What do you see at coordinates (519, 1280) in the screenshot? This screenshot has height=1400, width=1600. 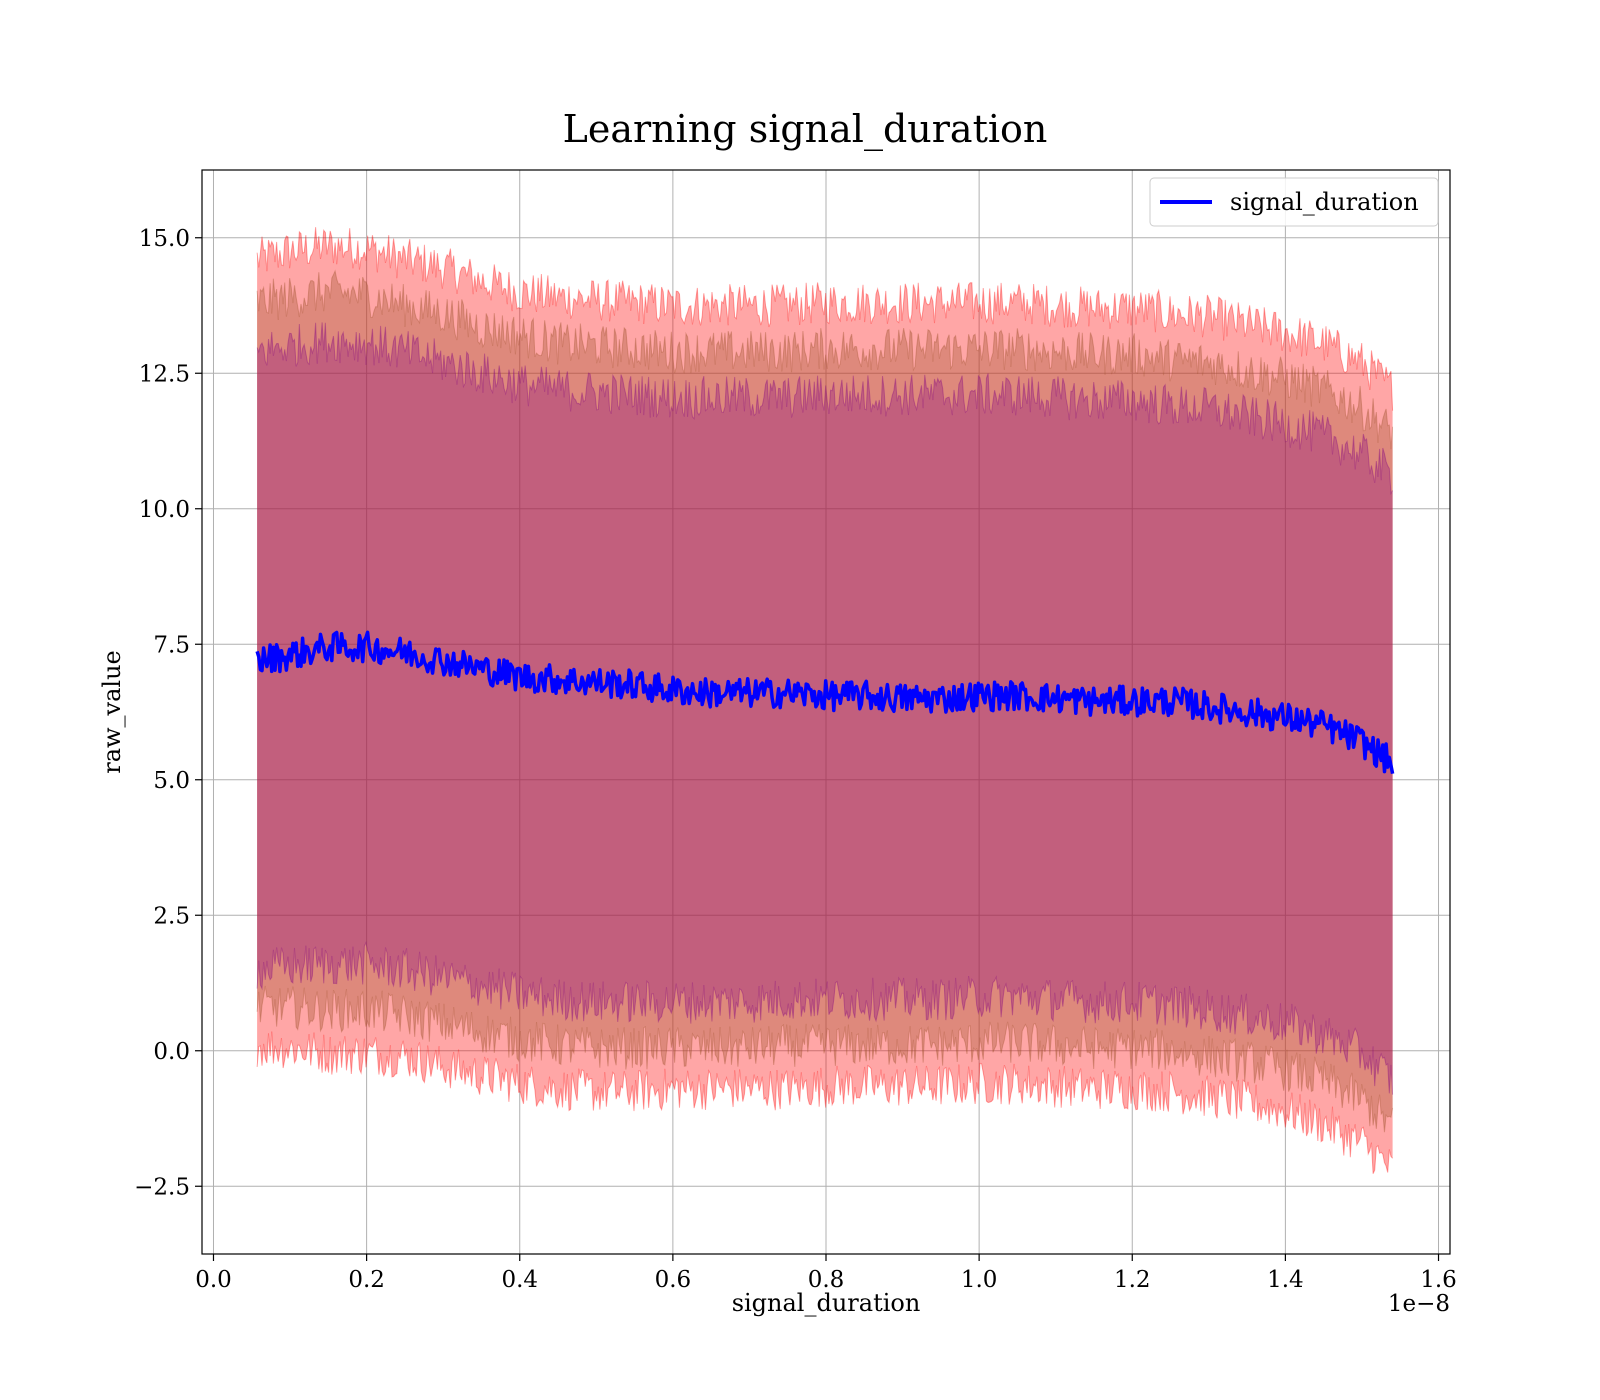 I see `x-tick-label: 0.4` at bounding box center [519, 1280].